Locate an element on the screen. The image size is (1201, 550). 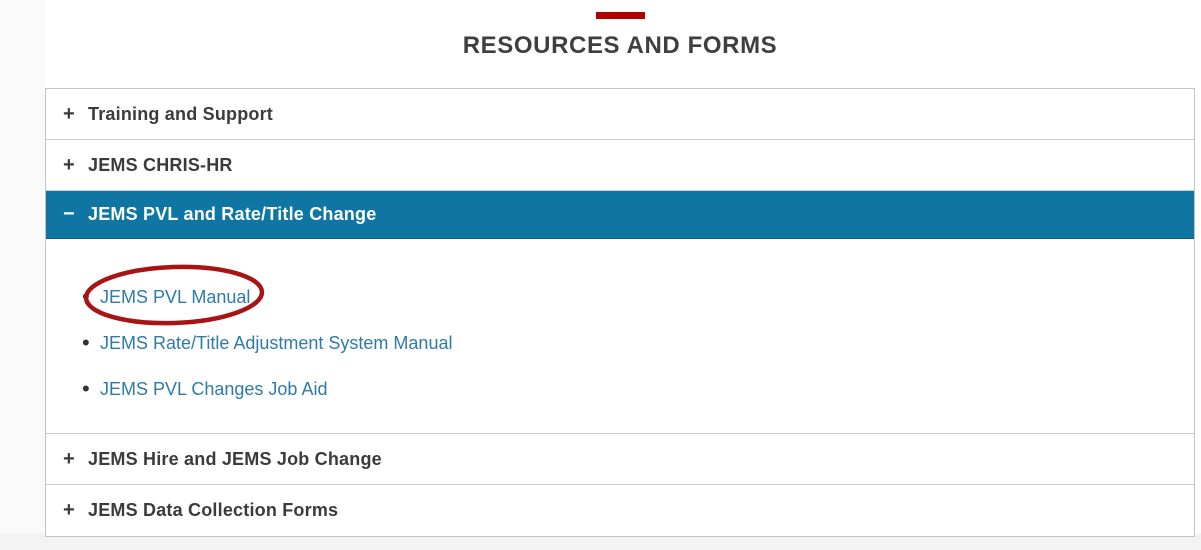
accordion-item-label: JEMS PVL and Rate/Title Change is located at coordinates (232, 214).